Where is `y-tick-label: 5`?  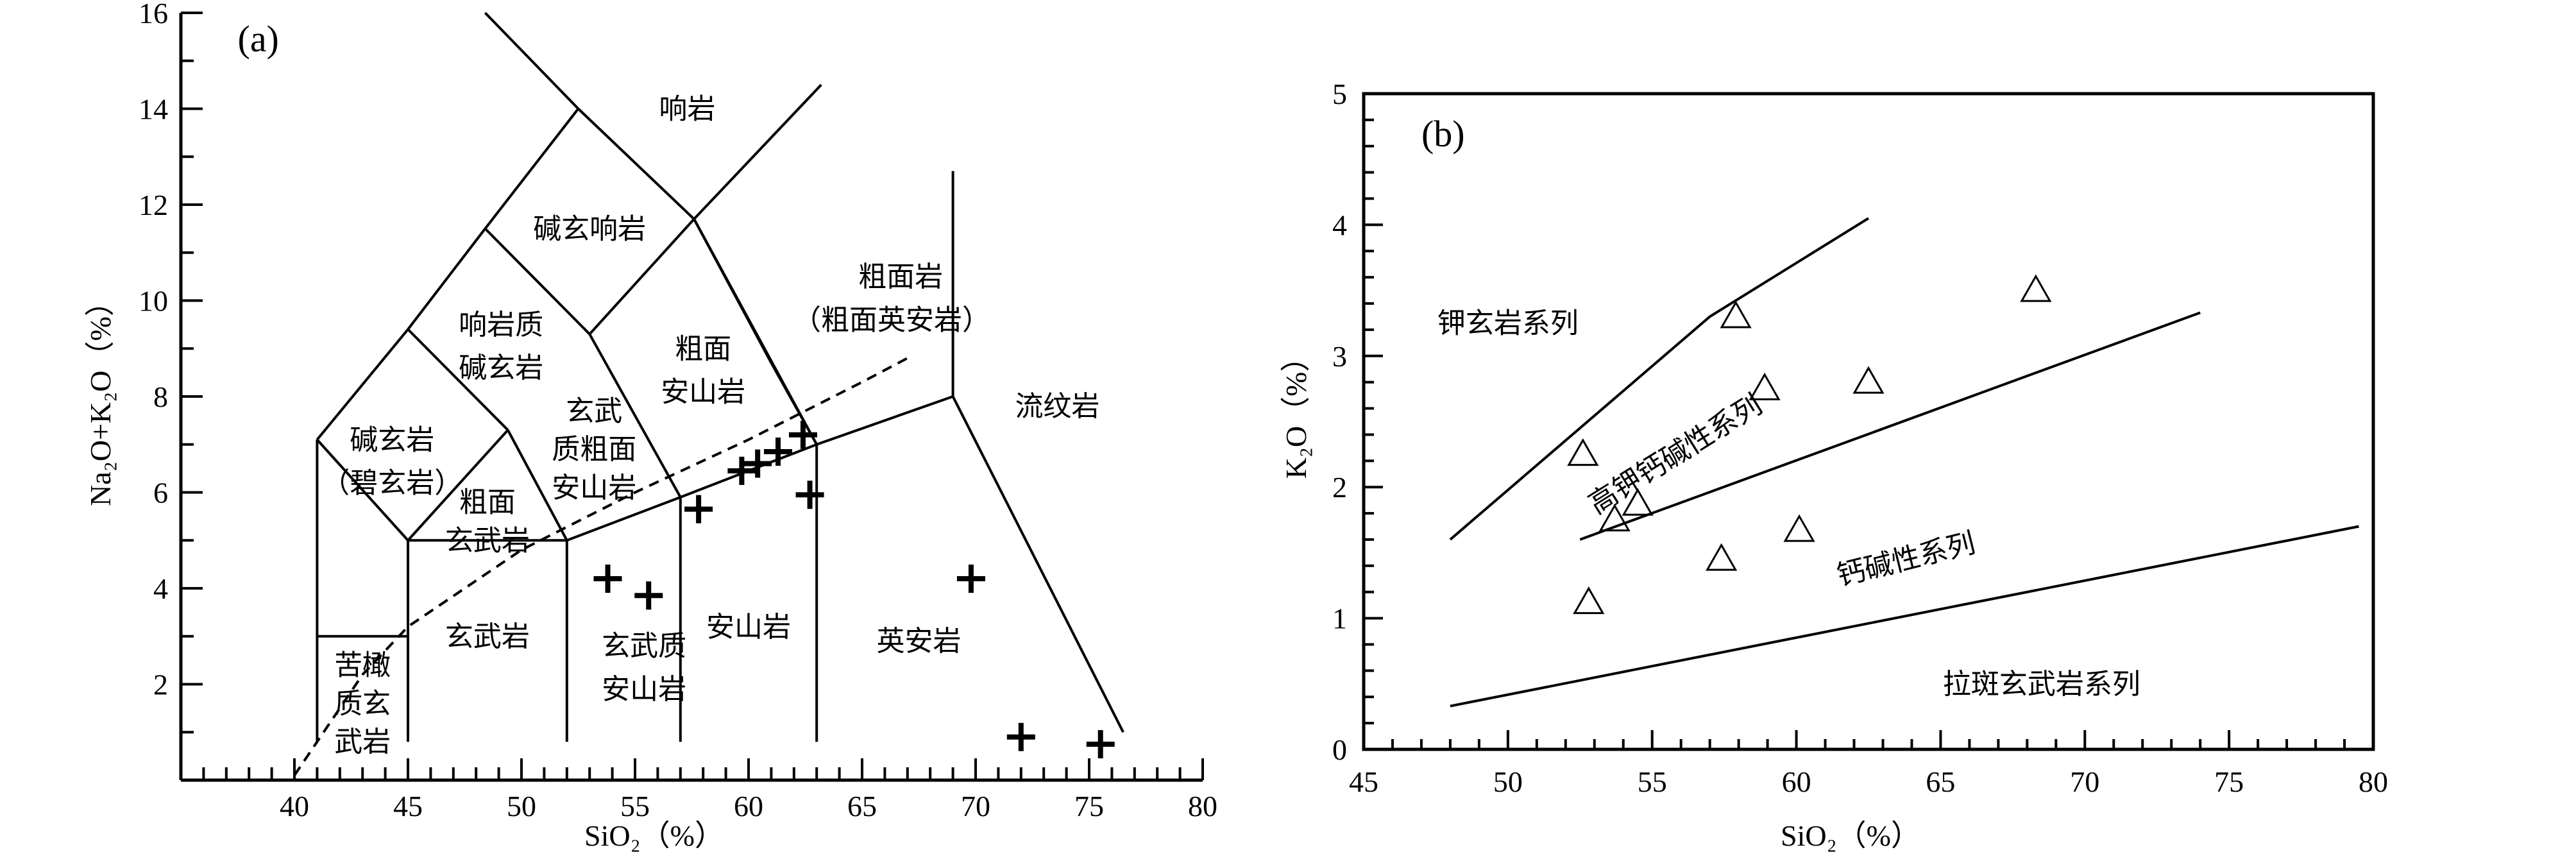 y-tick-label: 5 is located at coordinates (1339, 94).